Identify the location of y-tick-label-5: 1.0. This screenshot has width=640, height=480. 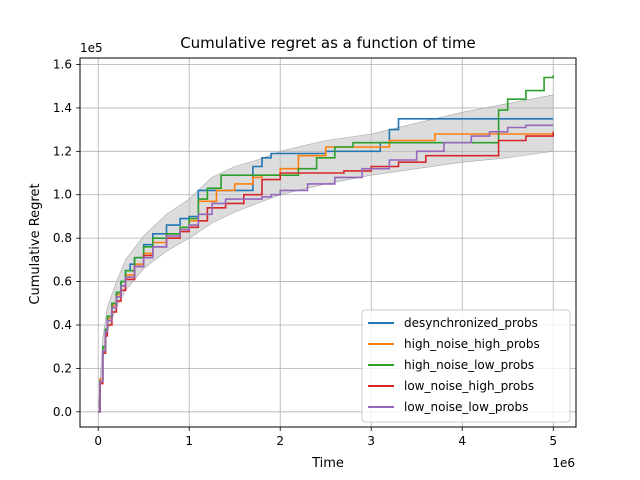
(62, 195).